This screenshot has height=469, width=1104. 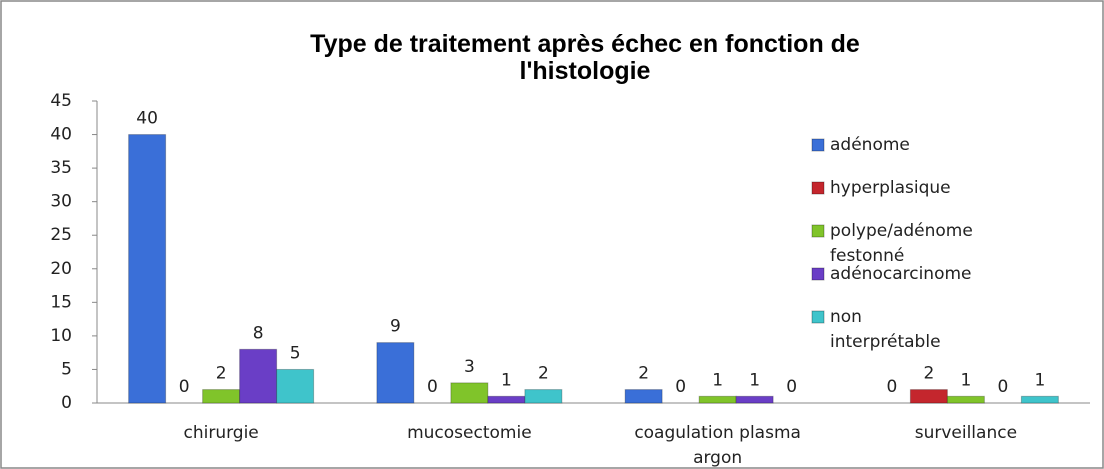 I want to click on legend-label: hyperplasique, so click(x=890, y=188).